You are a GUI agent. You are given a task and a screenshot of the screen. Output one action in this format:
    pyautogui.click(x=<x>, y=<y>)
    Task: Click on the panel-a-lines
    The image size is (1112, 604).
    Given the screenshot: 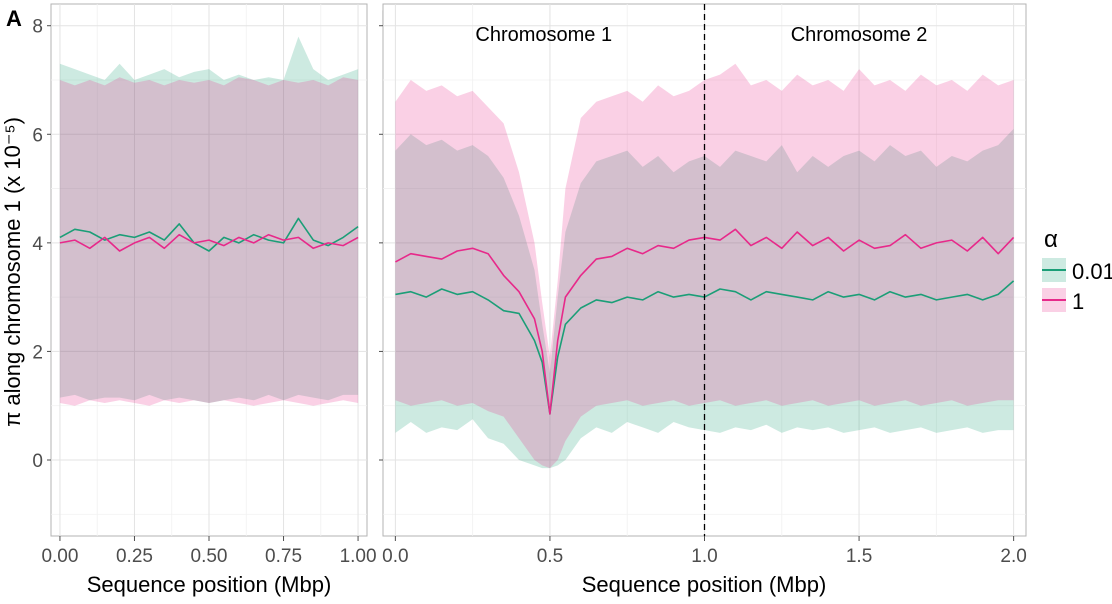 What is the action you would take?
    pyautogui.click(x=209, y=234)
    